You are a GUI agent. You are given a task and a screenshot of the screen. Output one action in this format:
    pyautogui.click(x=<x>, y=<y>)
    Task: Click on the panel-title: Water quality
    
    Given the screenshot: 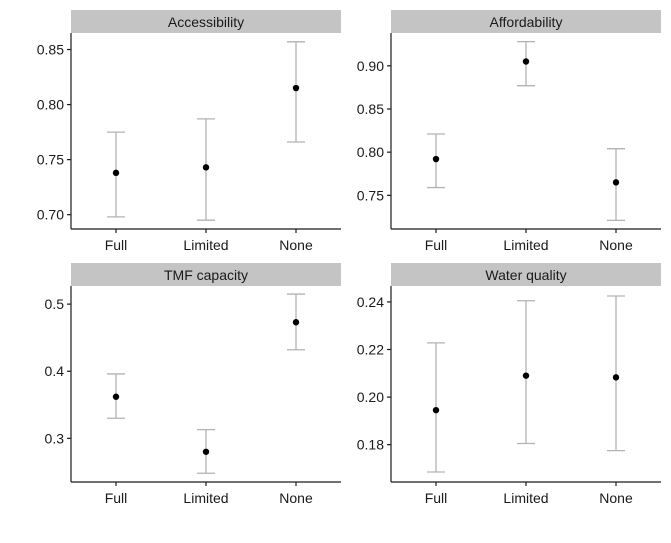 What is the action you would take?
    pyautogui.click(x=525, y=275)
    